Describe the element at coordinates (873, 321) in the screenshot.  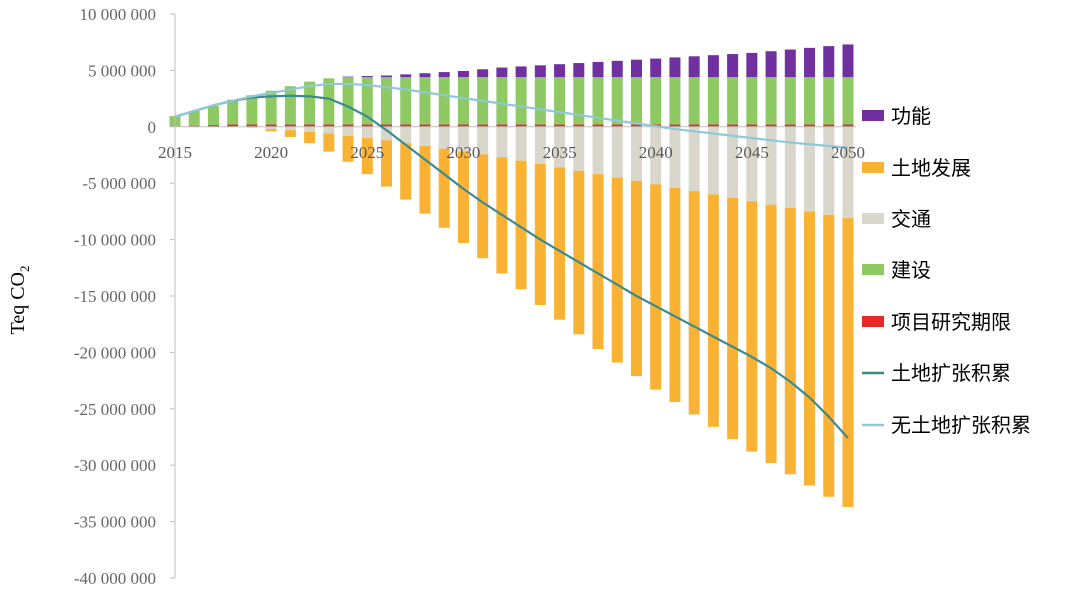
I see `legend-swatch-项目研究期限` at that location.